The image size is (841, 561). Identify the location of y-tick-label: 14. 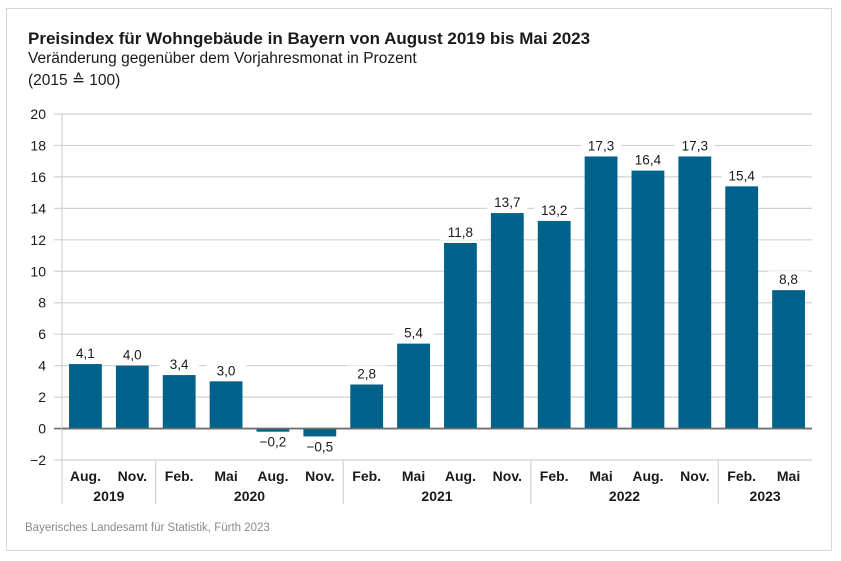
(38, 208).